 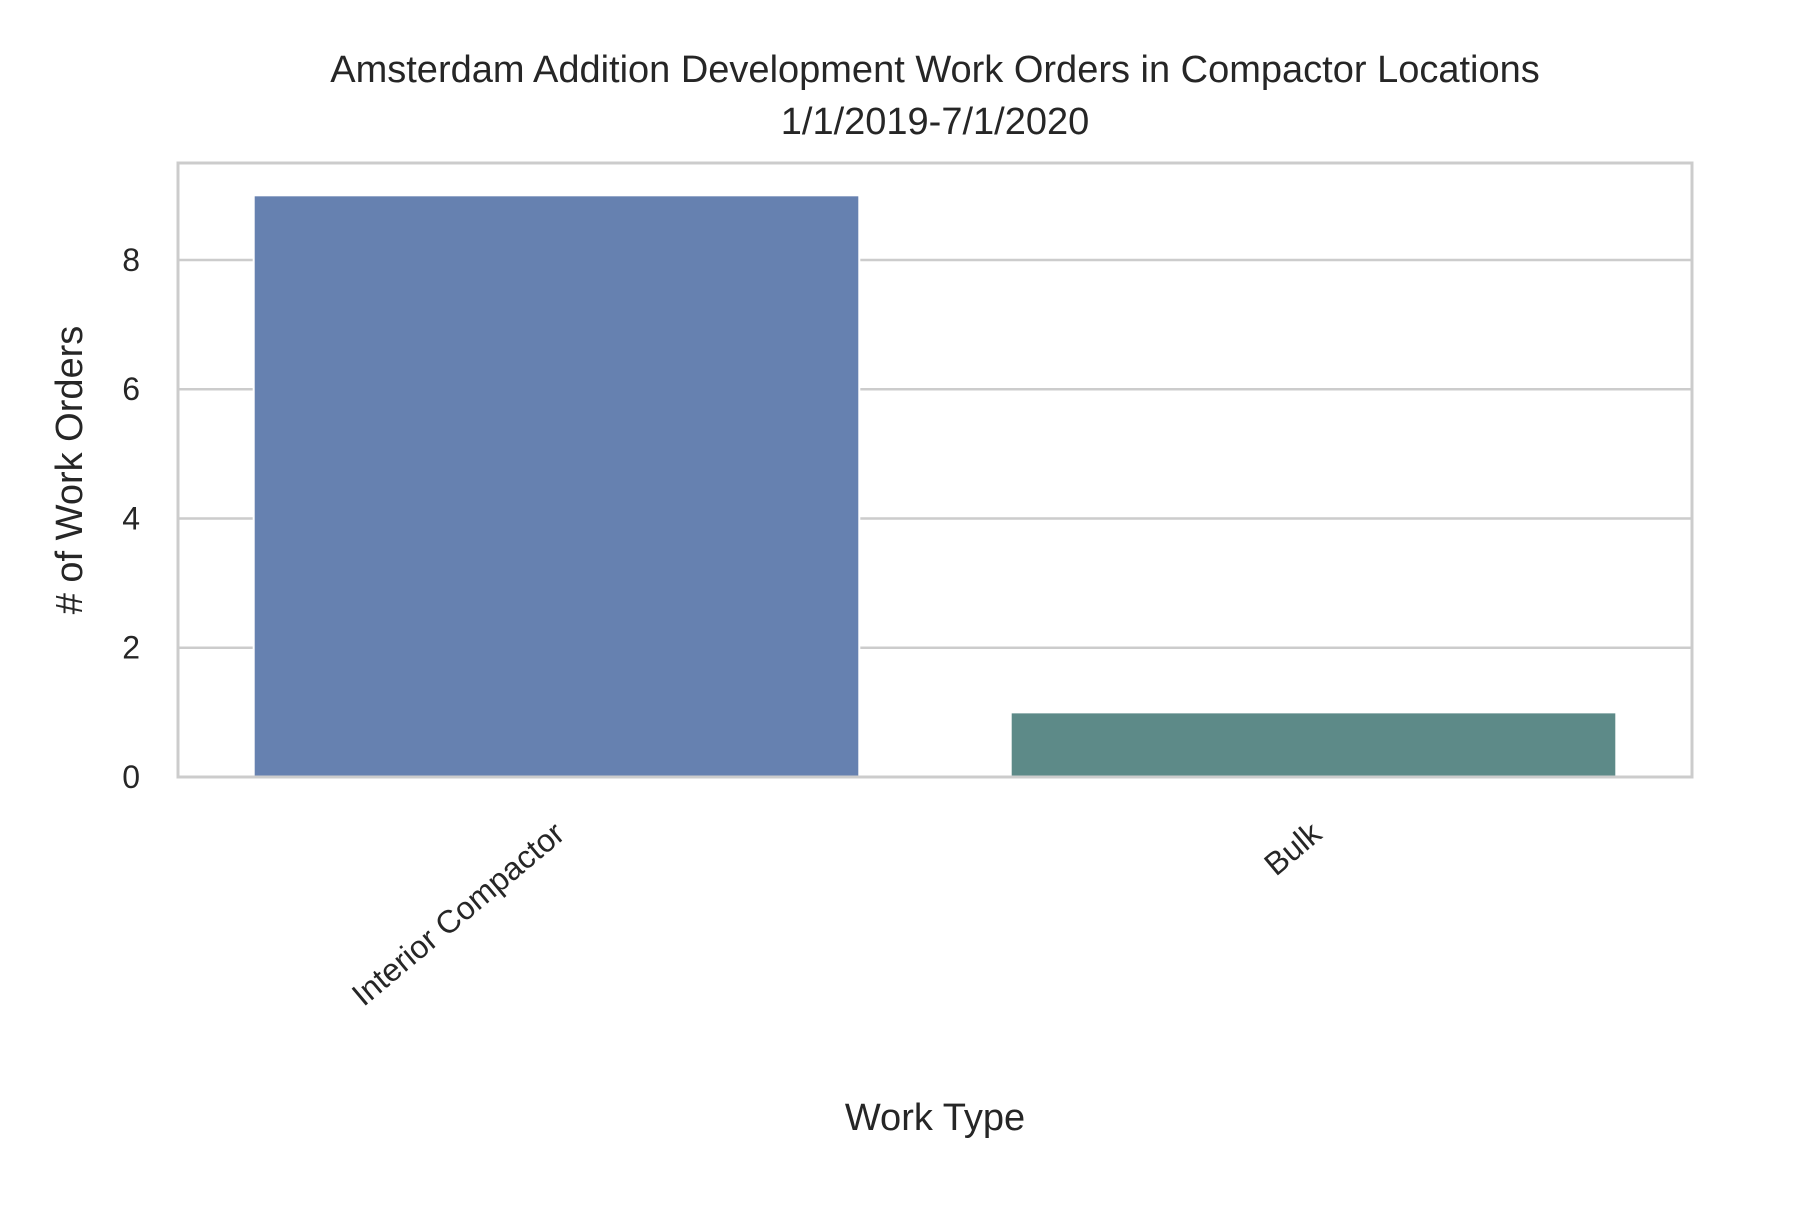 What do you see at coordinates (458, 914) in the screenshot?
I see `x-tick-label: Interior Compactor` at bounding box center [458, 914].